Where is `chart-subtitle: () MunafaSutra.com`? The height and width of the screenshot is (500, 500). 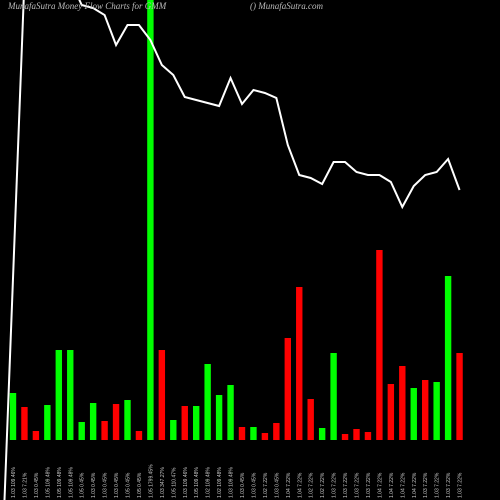 chart-subtitle: () MunafaSutra.com is located at coordinates (286, 6).